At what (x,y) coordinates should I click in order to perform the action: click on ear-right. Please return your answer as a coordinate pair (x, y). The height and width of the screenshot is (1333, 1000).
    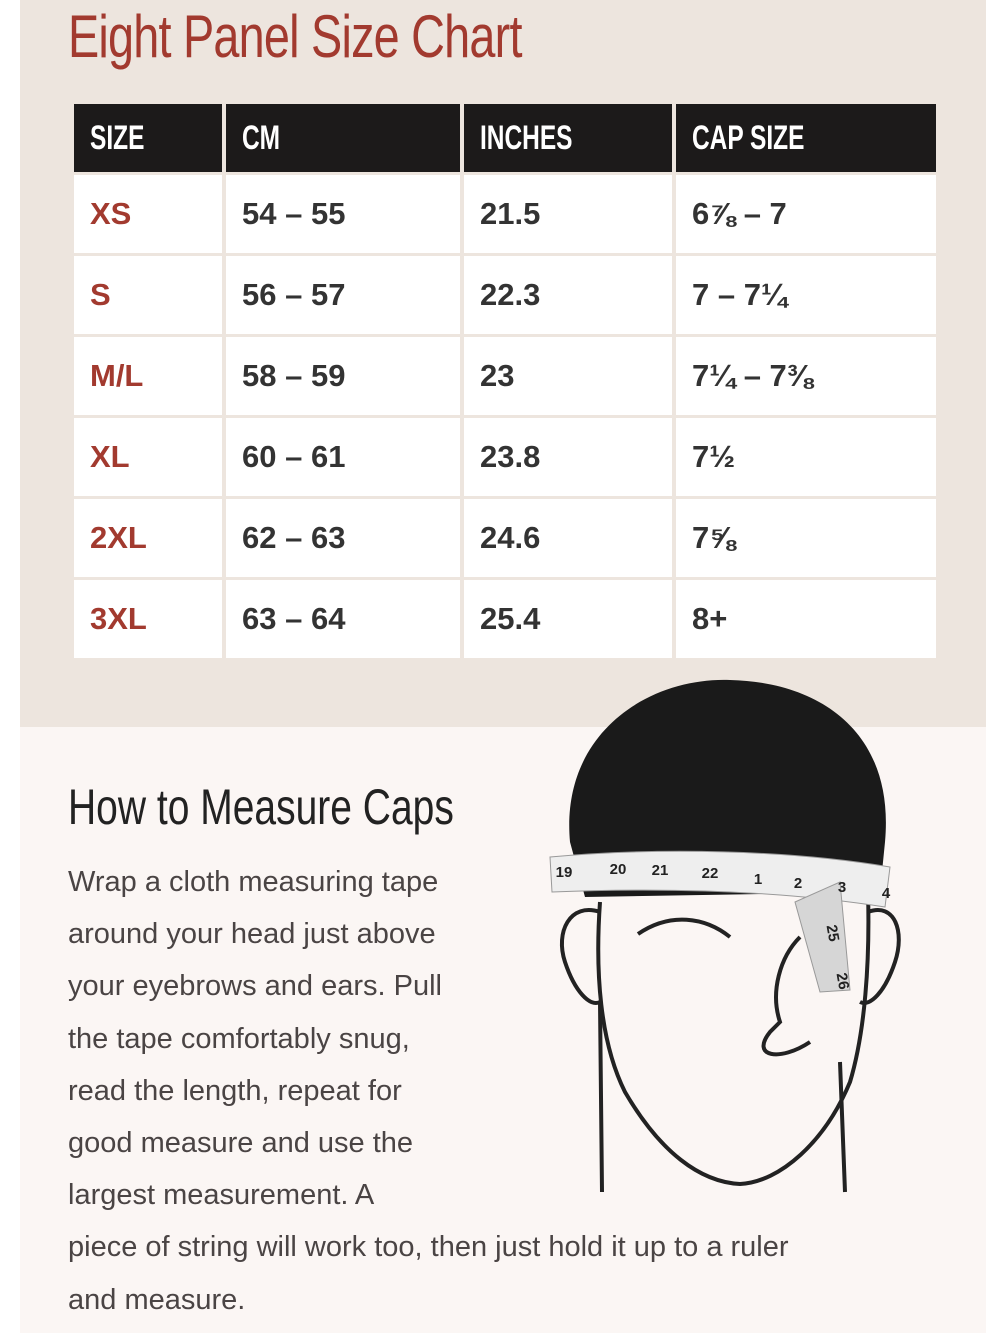
    Looking at the image, I should click on (880, 956).